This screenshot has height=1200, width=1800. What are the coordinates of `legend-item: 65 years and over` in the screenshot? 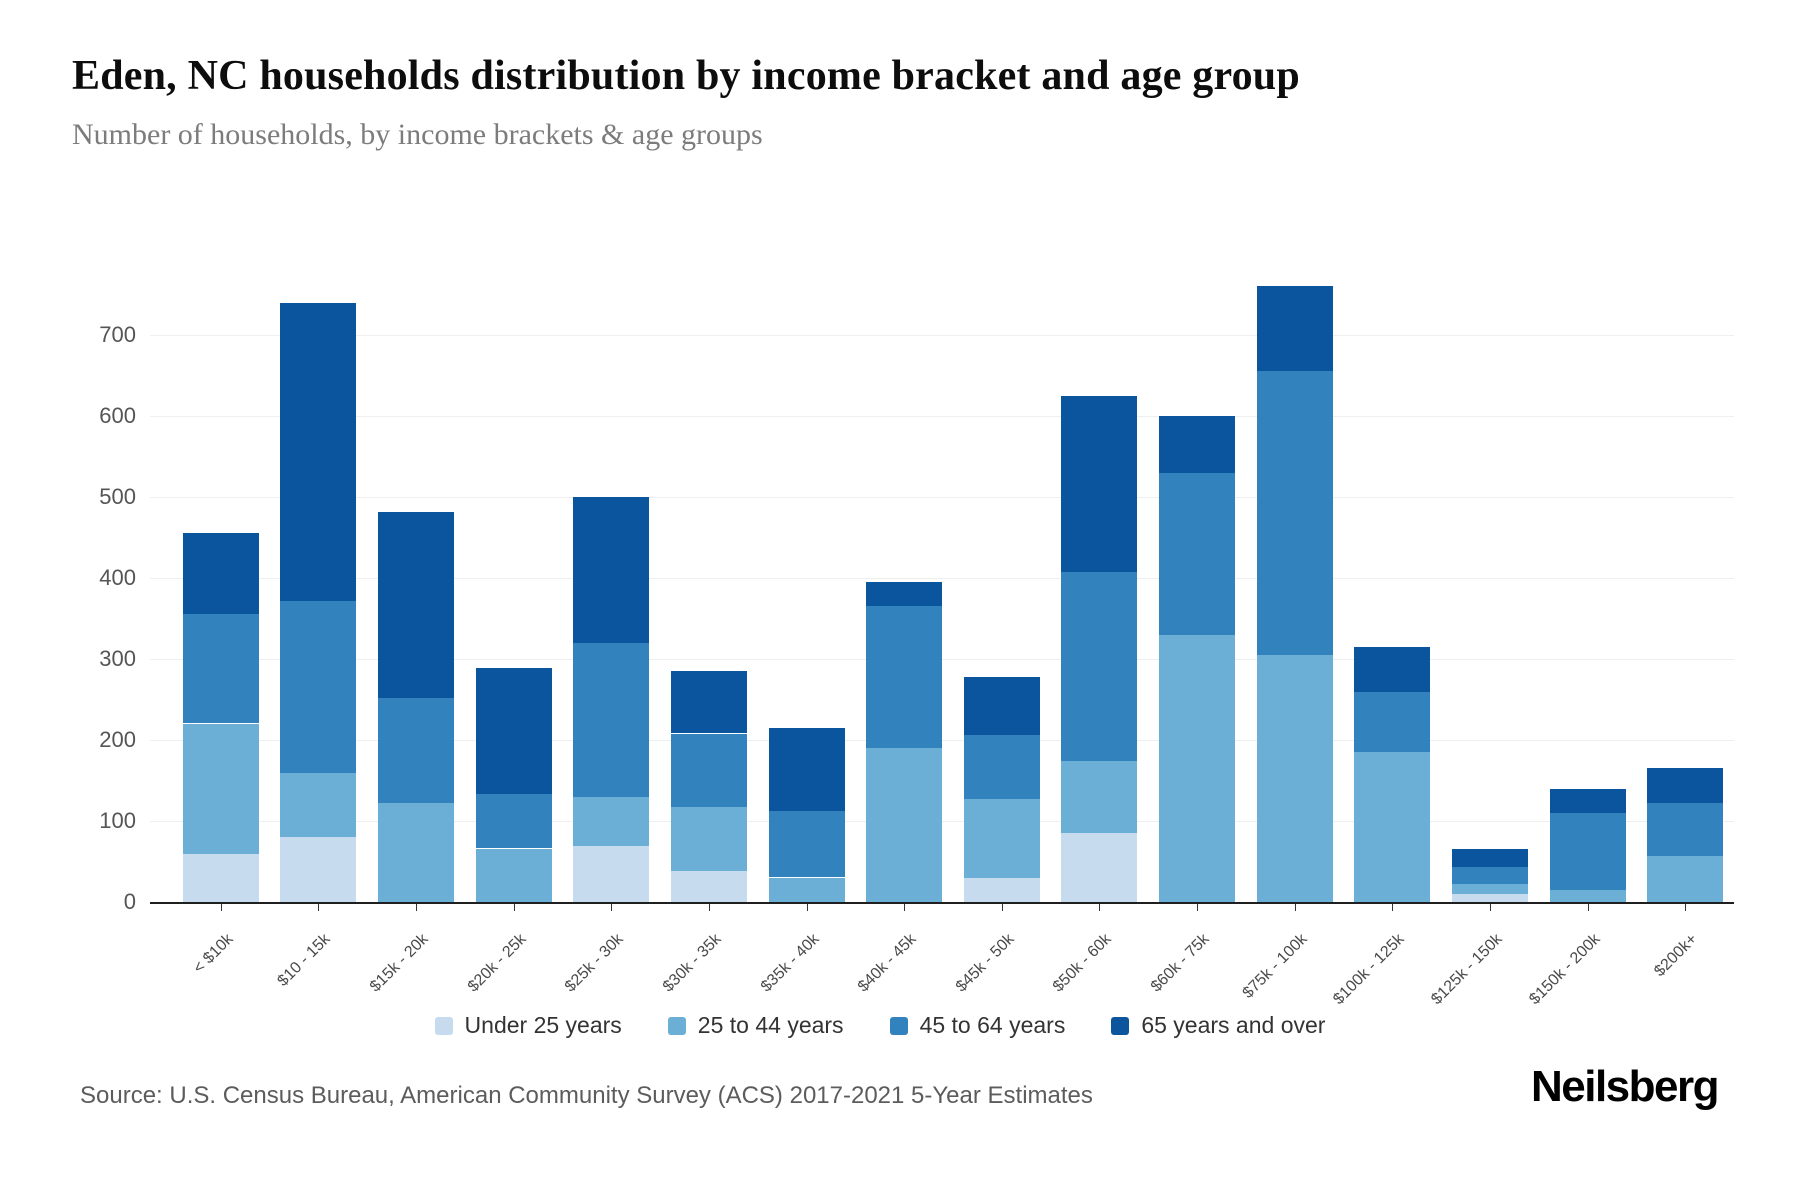 It's located at (1218, 1025).